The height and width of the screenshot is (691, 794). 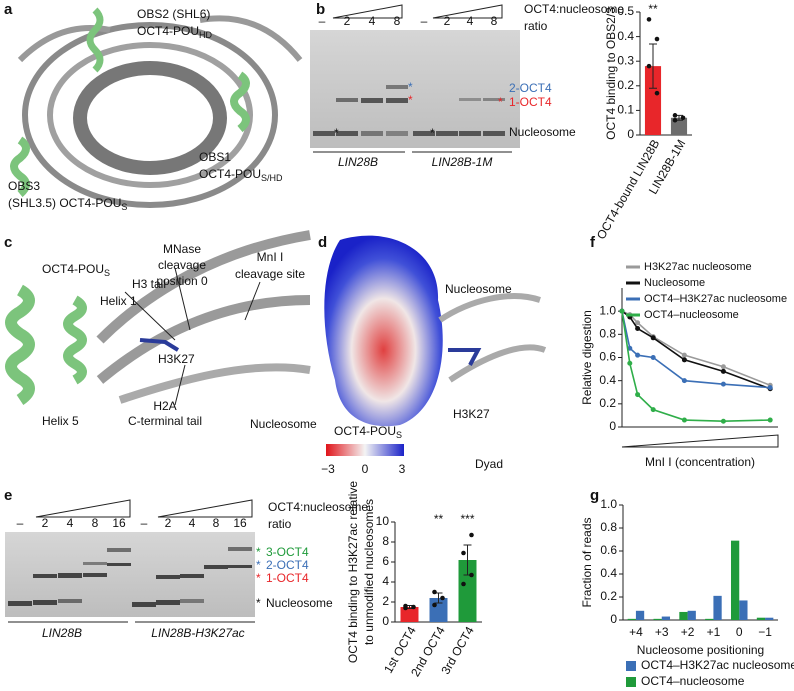 What do you see at coordinates (402, 469) in the screenshot?
I see `scale-label: 3` at bounding box center [402, 469].